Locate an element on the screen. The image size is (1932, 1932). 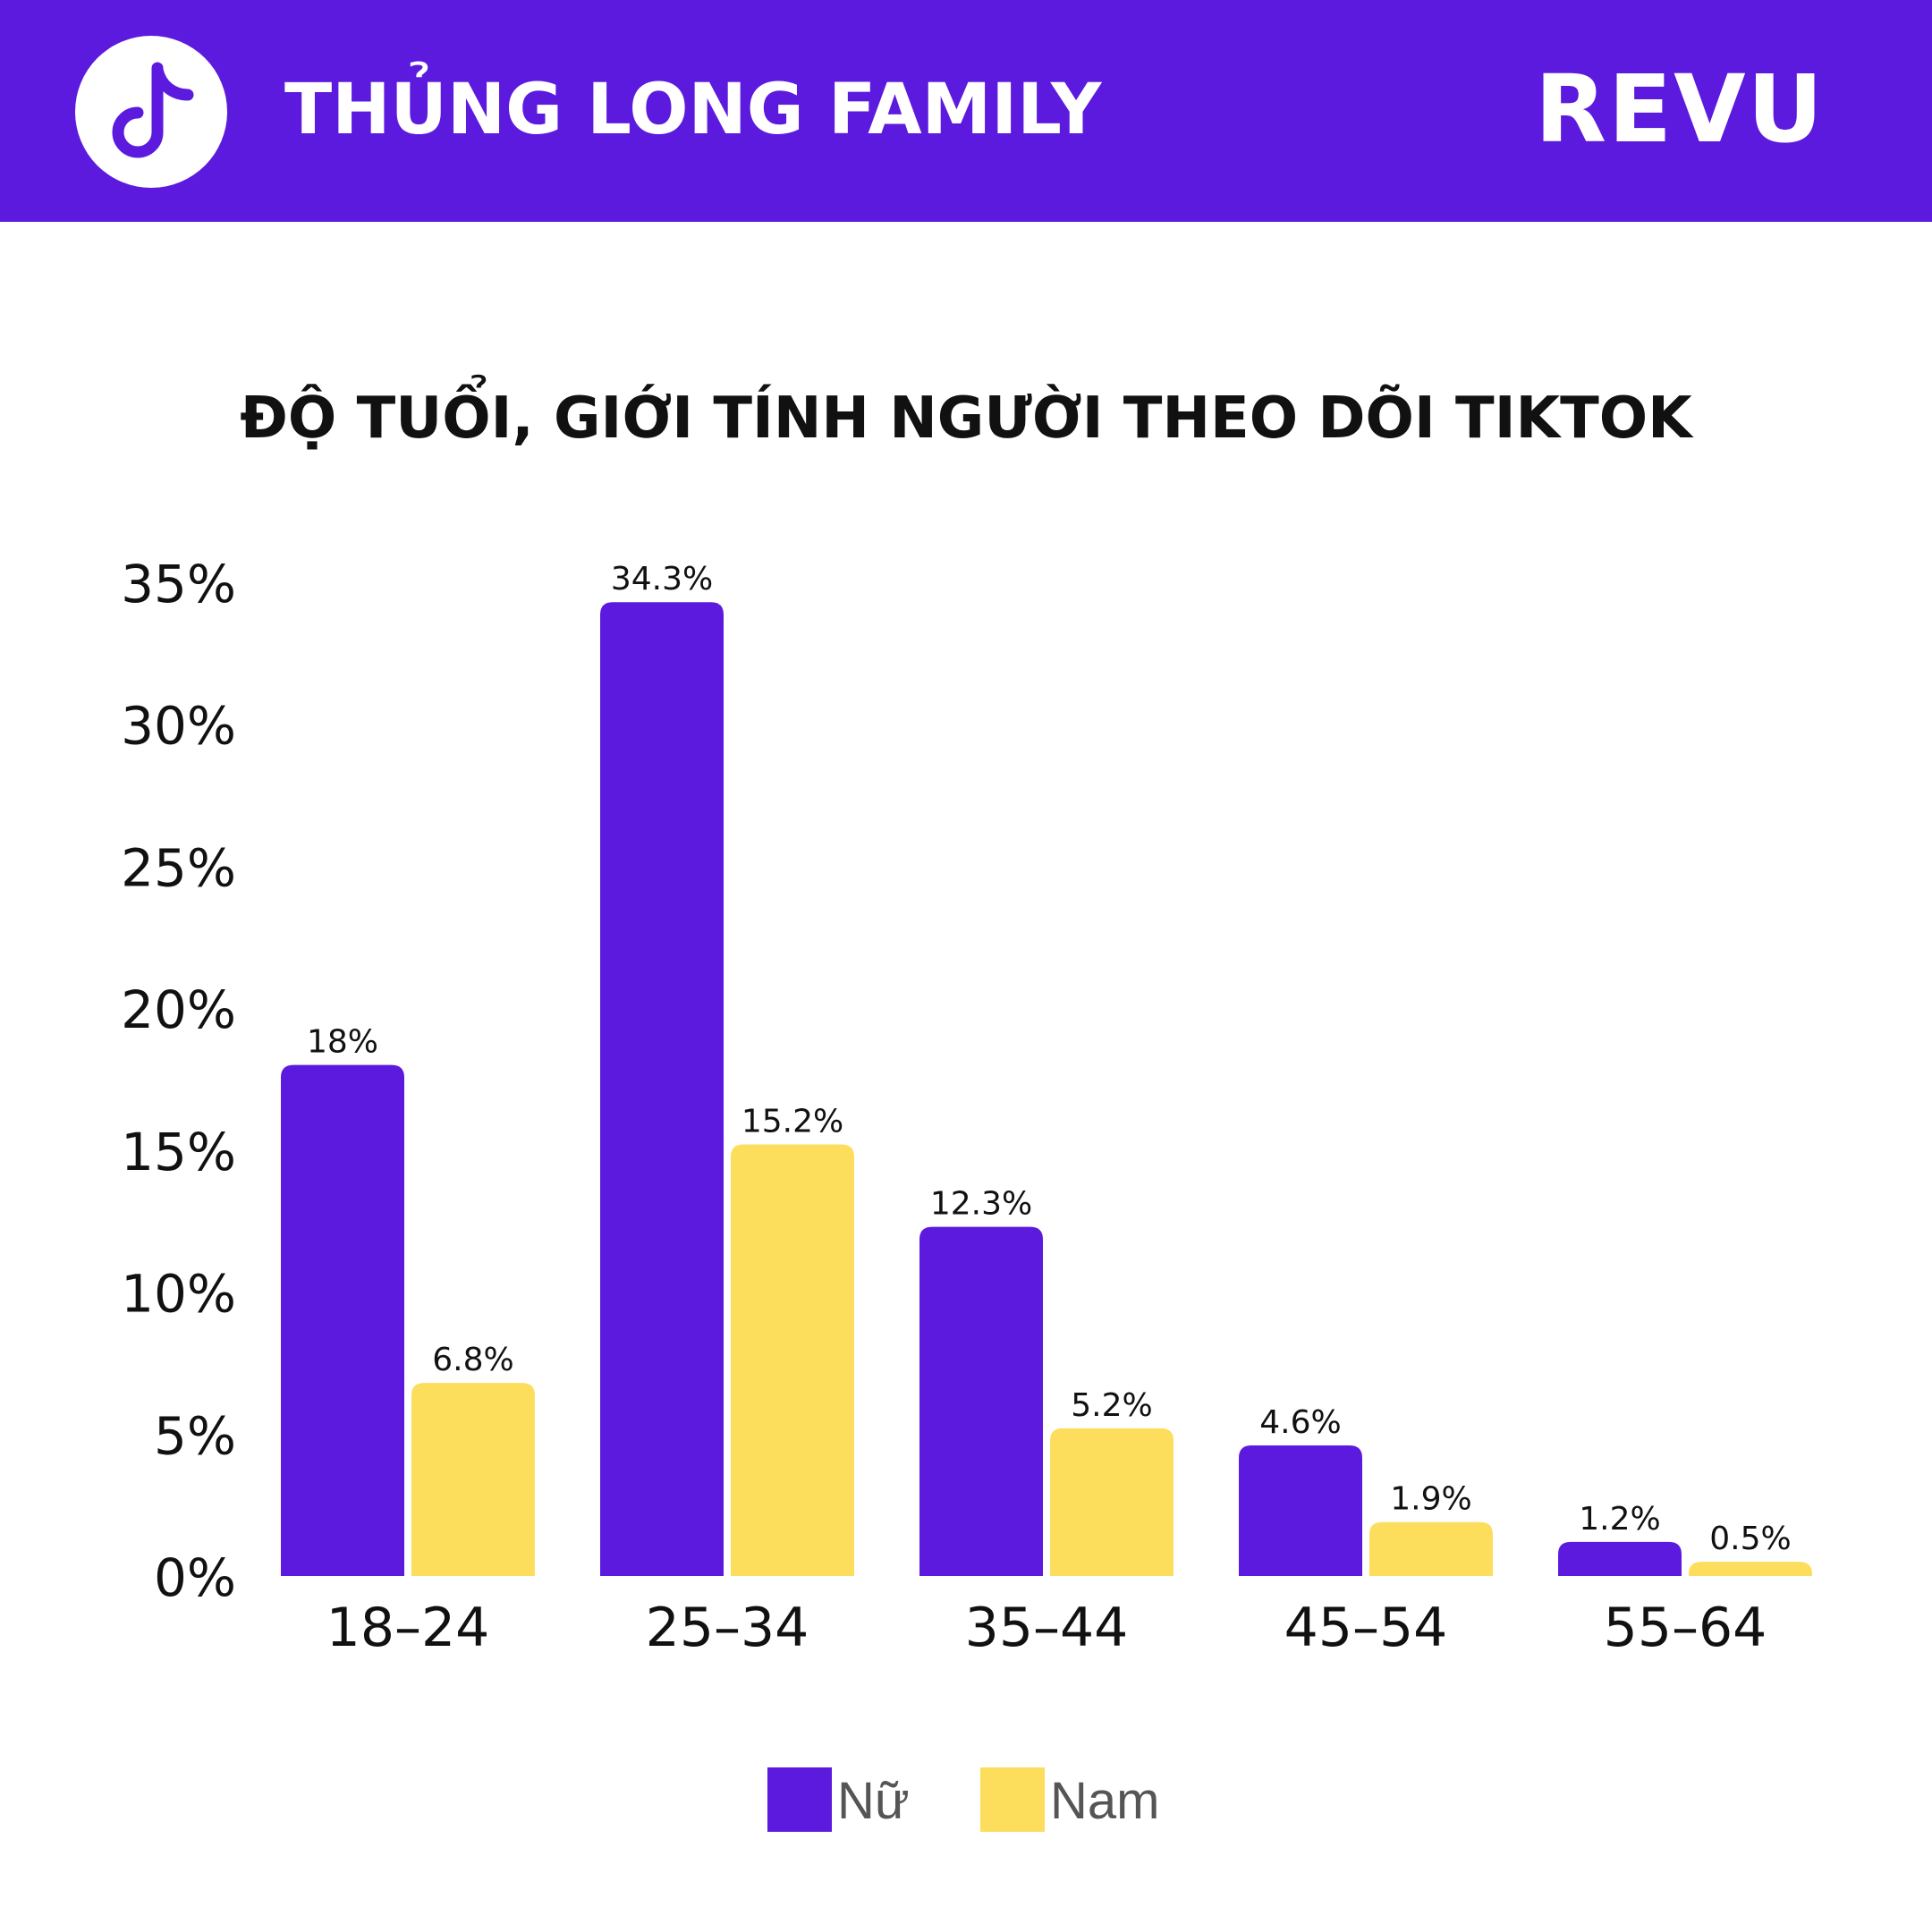
legend-label-nam: Nam is located at coordinates (1105, 1801).